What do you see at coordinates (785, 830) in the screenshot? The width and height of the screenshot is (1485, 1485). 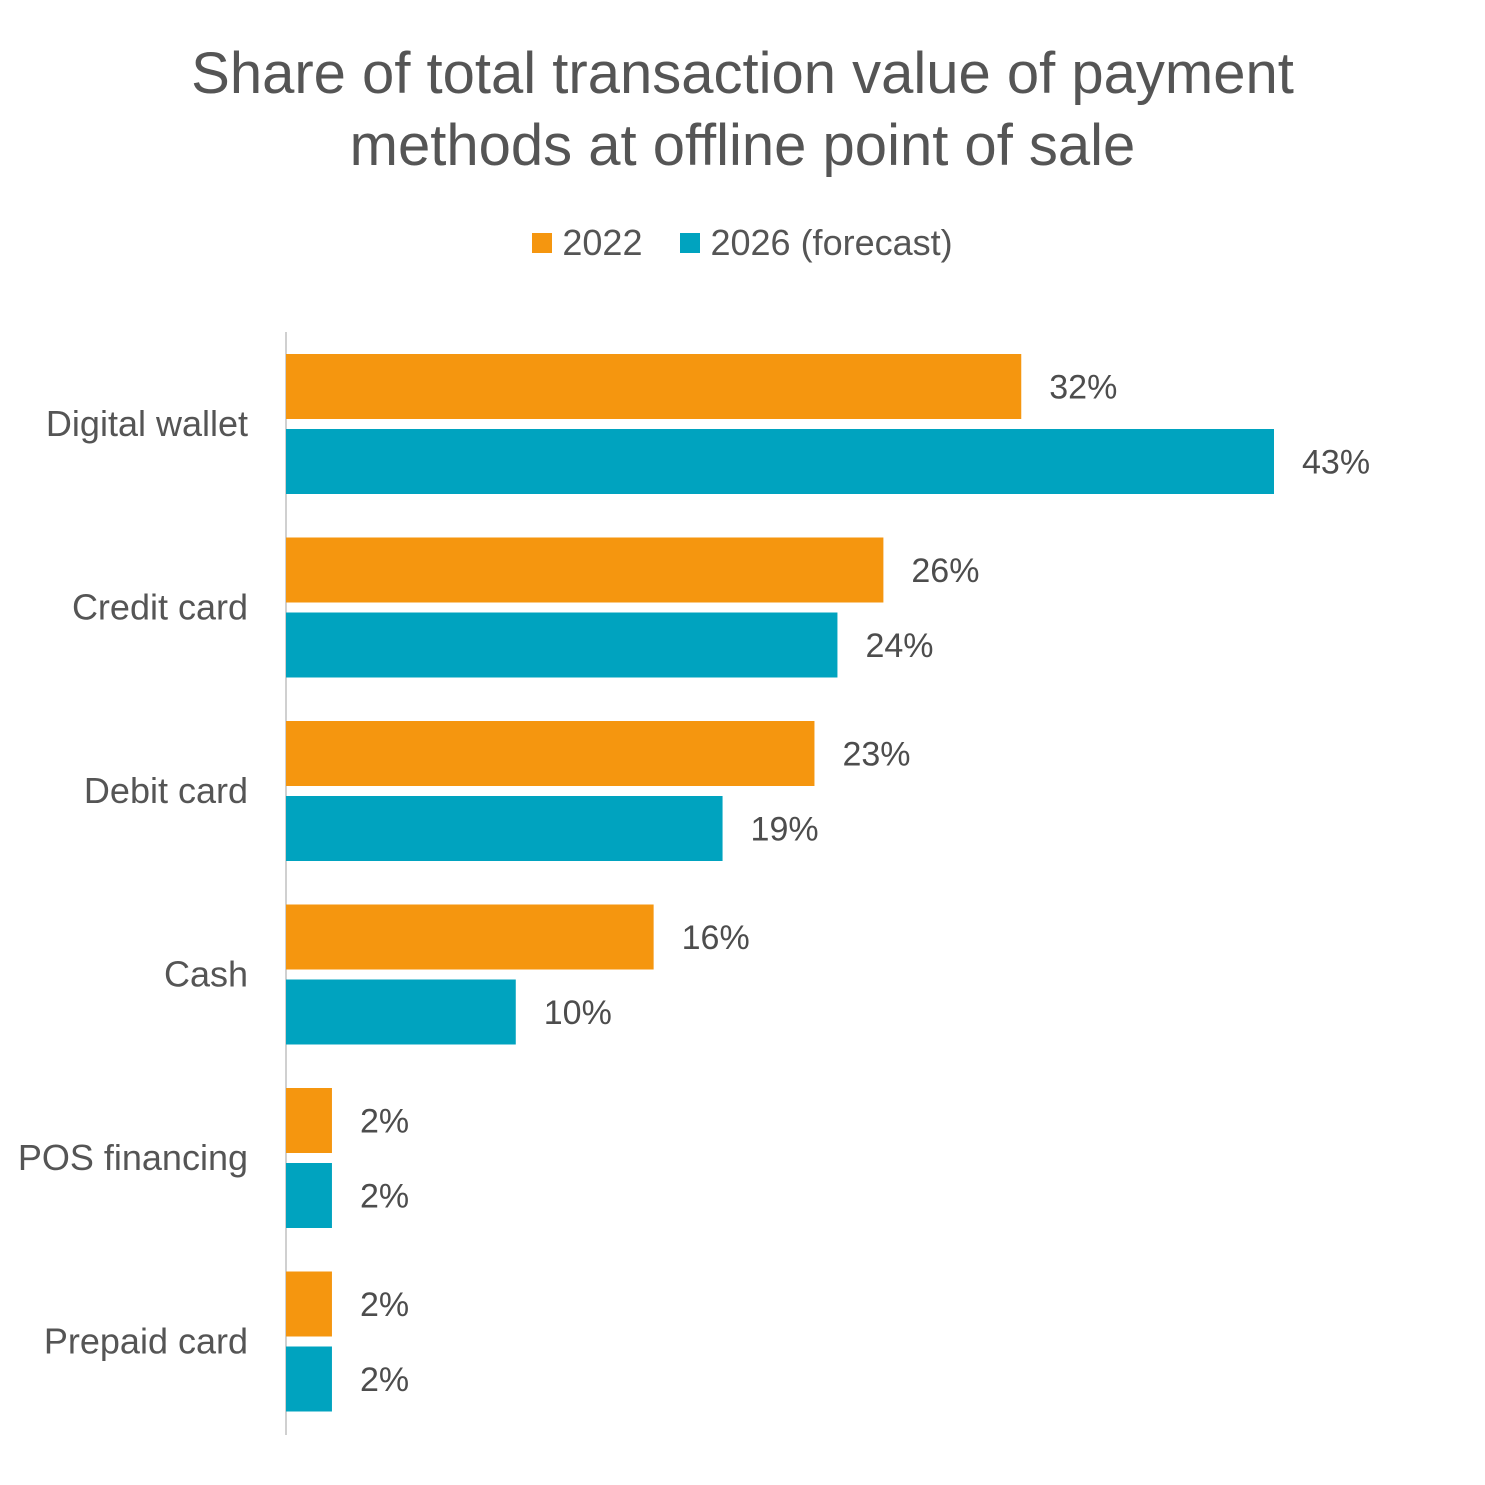 I see `data-label-debit-card-2026-forecast: 19%` at bounding box center [785, 830].